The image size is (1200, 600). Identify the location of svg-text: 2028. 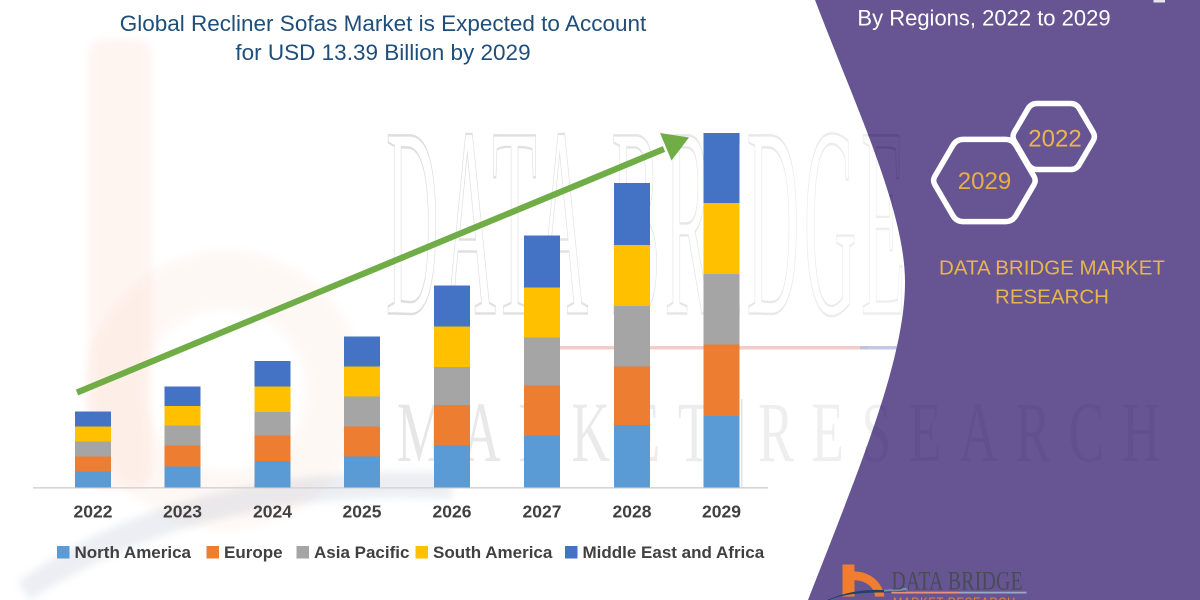
(632, 512).